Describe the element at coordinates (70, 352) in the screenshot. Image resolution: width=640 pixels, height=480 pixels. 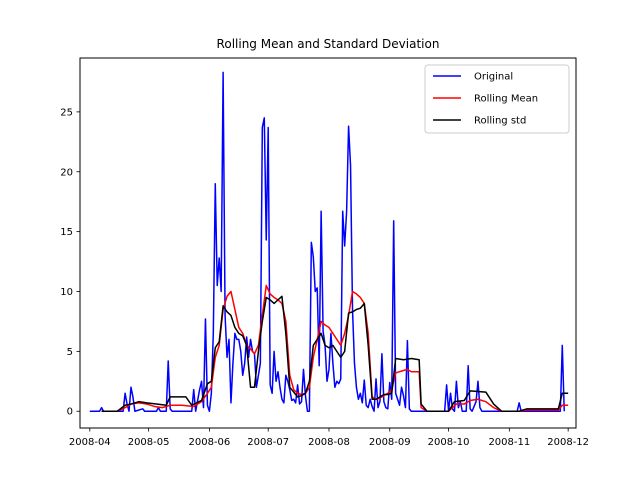
I see `y-tick-label: 5` at that location.